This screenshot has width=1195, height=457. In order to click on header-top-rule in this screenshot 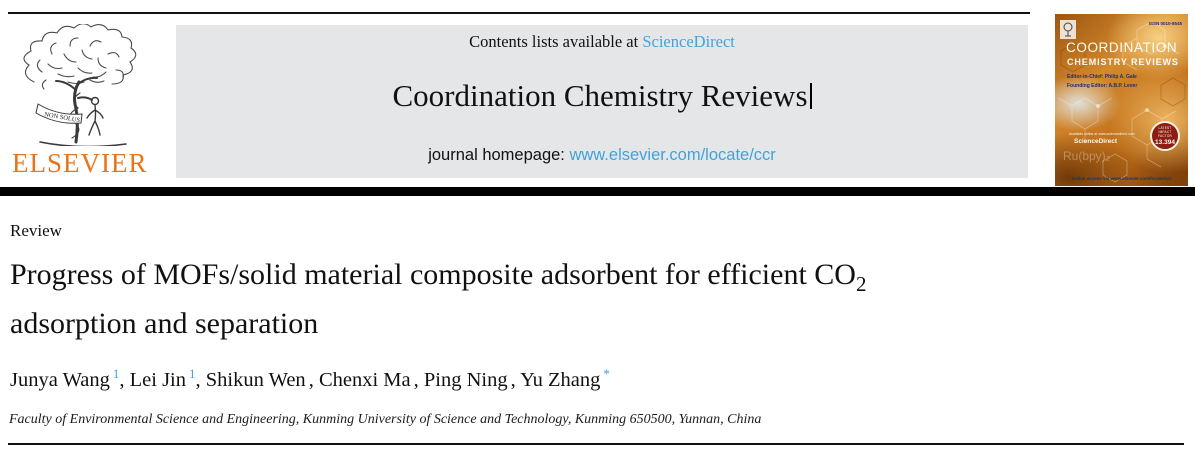, I will do `click(519, 13)`.